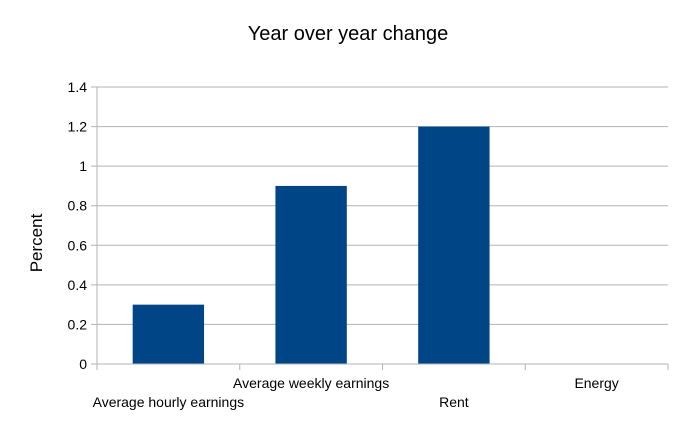 This screenshot has width=696, height=435. I want to click on y-tick-label: 0.8, so click(78, 206).